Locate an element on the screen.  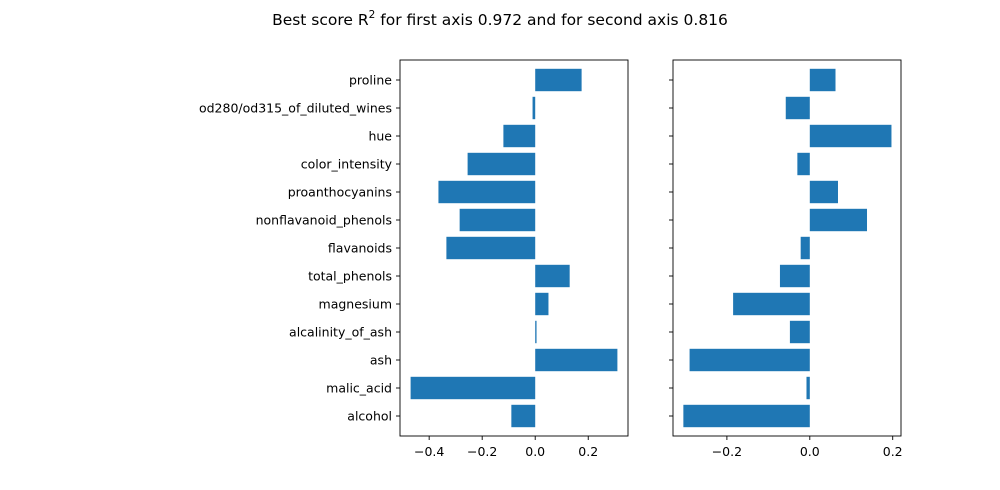
y-tick-label: ash is located at coordinates (381, 360).